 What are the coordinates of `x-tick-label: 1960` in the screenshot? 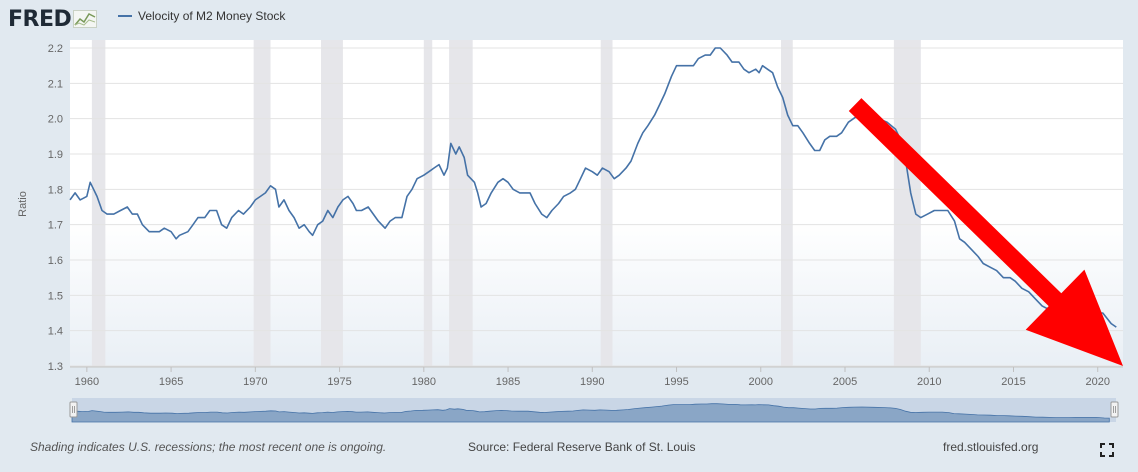 It's located at (87, 382).